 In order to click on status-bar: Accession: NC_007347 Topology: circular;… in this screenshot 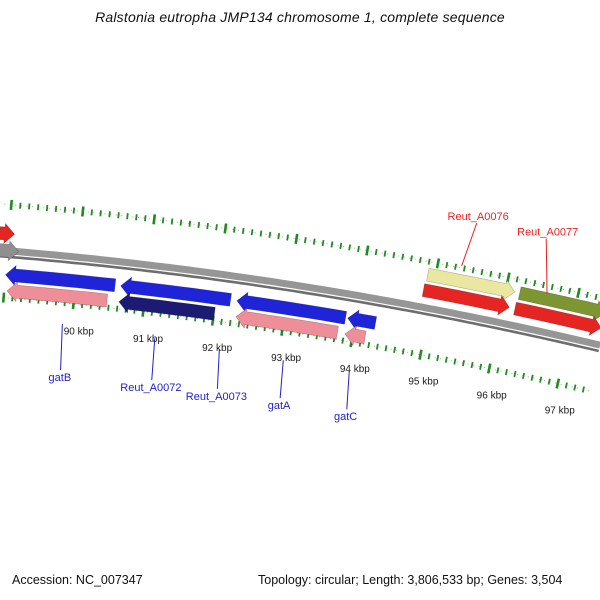, I will do `click(300, 583)`.